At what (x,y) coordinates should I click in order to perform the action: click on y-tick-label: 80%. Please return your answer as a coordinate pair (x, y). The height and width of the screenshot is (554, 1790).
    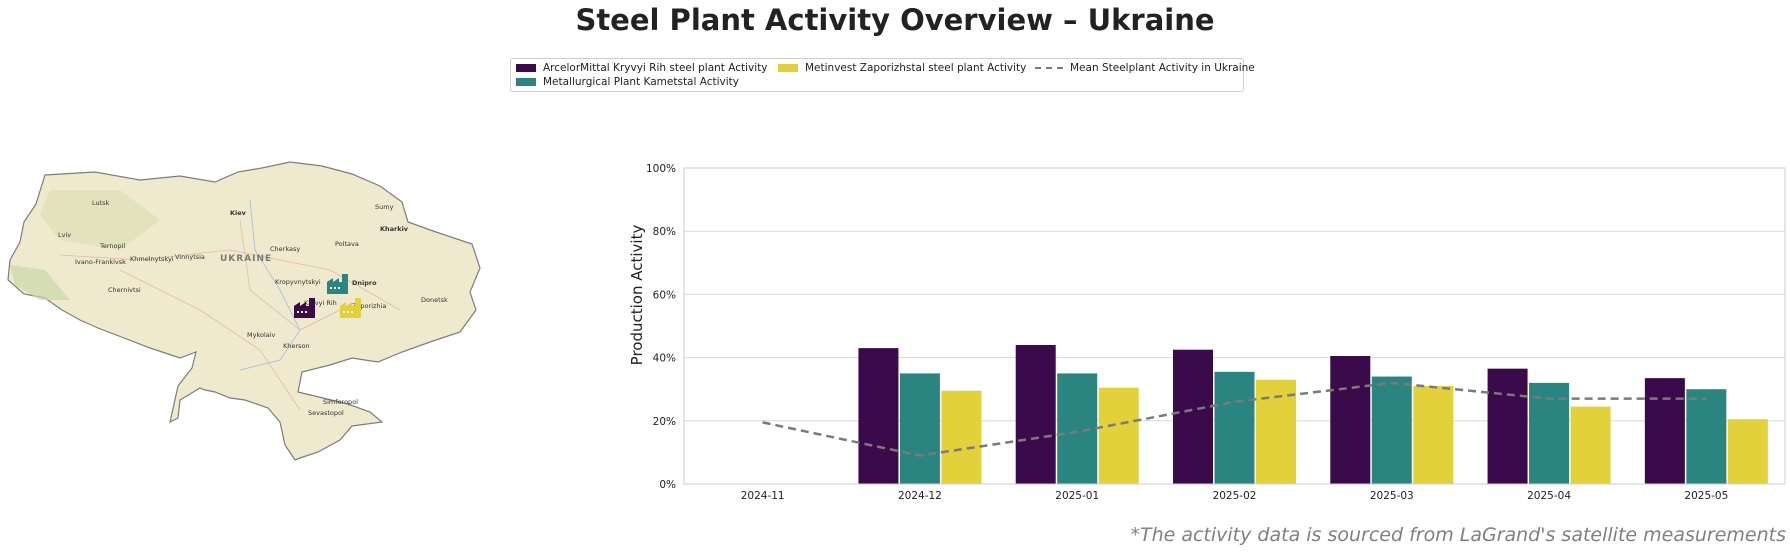
    Looking at the image, I should click on (664, 232).